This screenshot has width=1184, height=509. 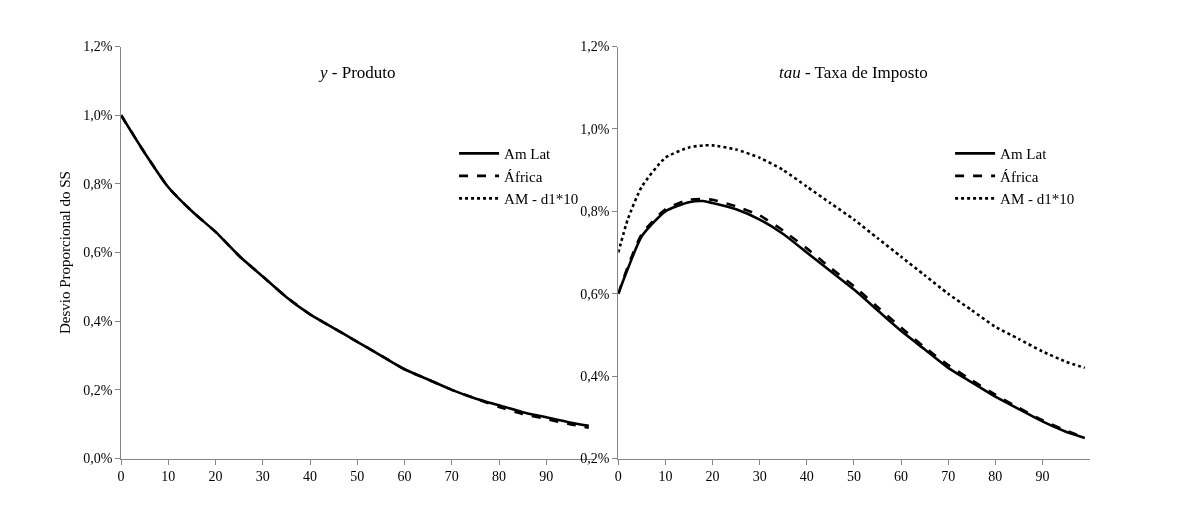 I want to click on text: y - Produto, so click(x=357, y=72).